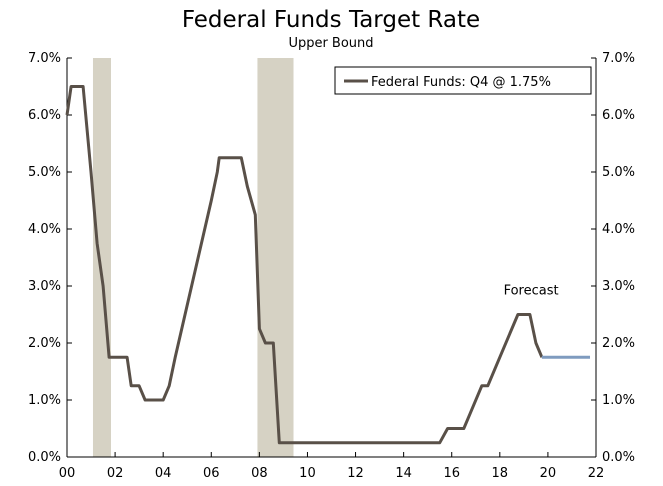  I want to click on legend-label: Federal Funds: Q4 @ 1.75%, so click(461, 82).